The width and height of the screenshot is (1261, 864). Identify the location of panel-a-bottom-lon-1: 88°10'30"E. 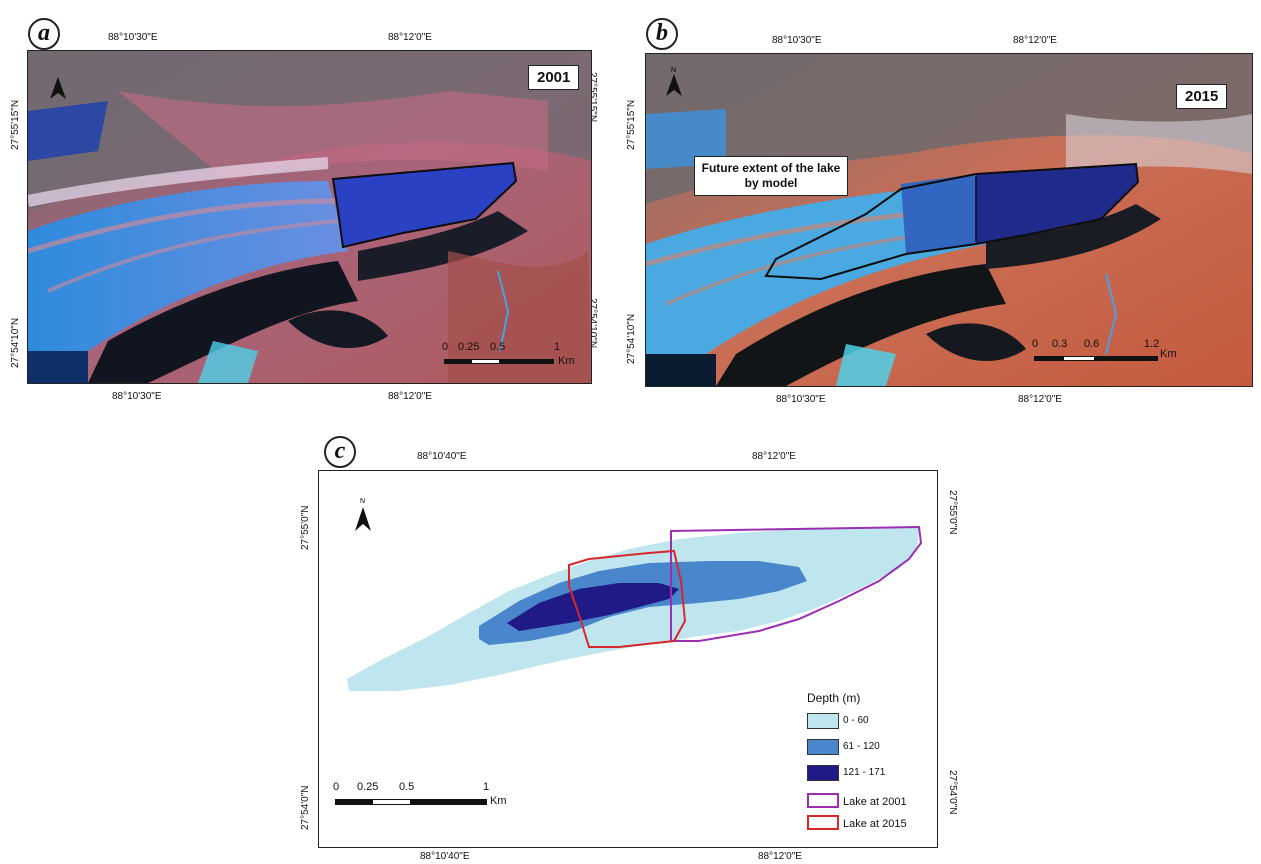
(137, 396).